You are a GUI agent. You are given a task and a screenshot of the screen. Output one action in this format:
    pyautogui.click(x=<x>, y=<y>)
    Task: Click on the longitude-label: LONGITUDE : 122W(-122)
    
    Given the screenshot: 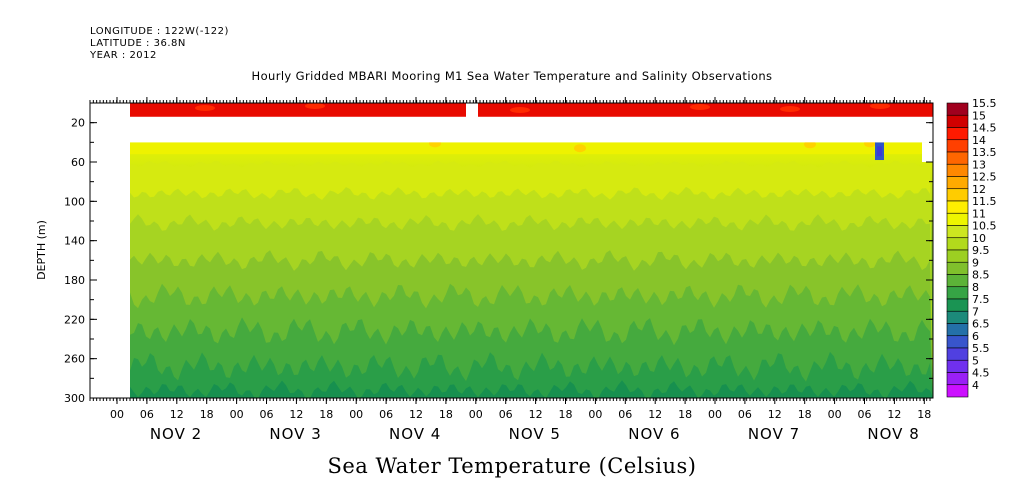 What is the action you would take?
    pyautogui.click(x=159, y=31)
    